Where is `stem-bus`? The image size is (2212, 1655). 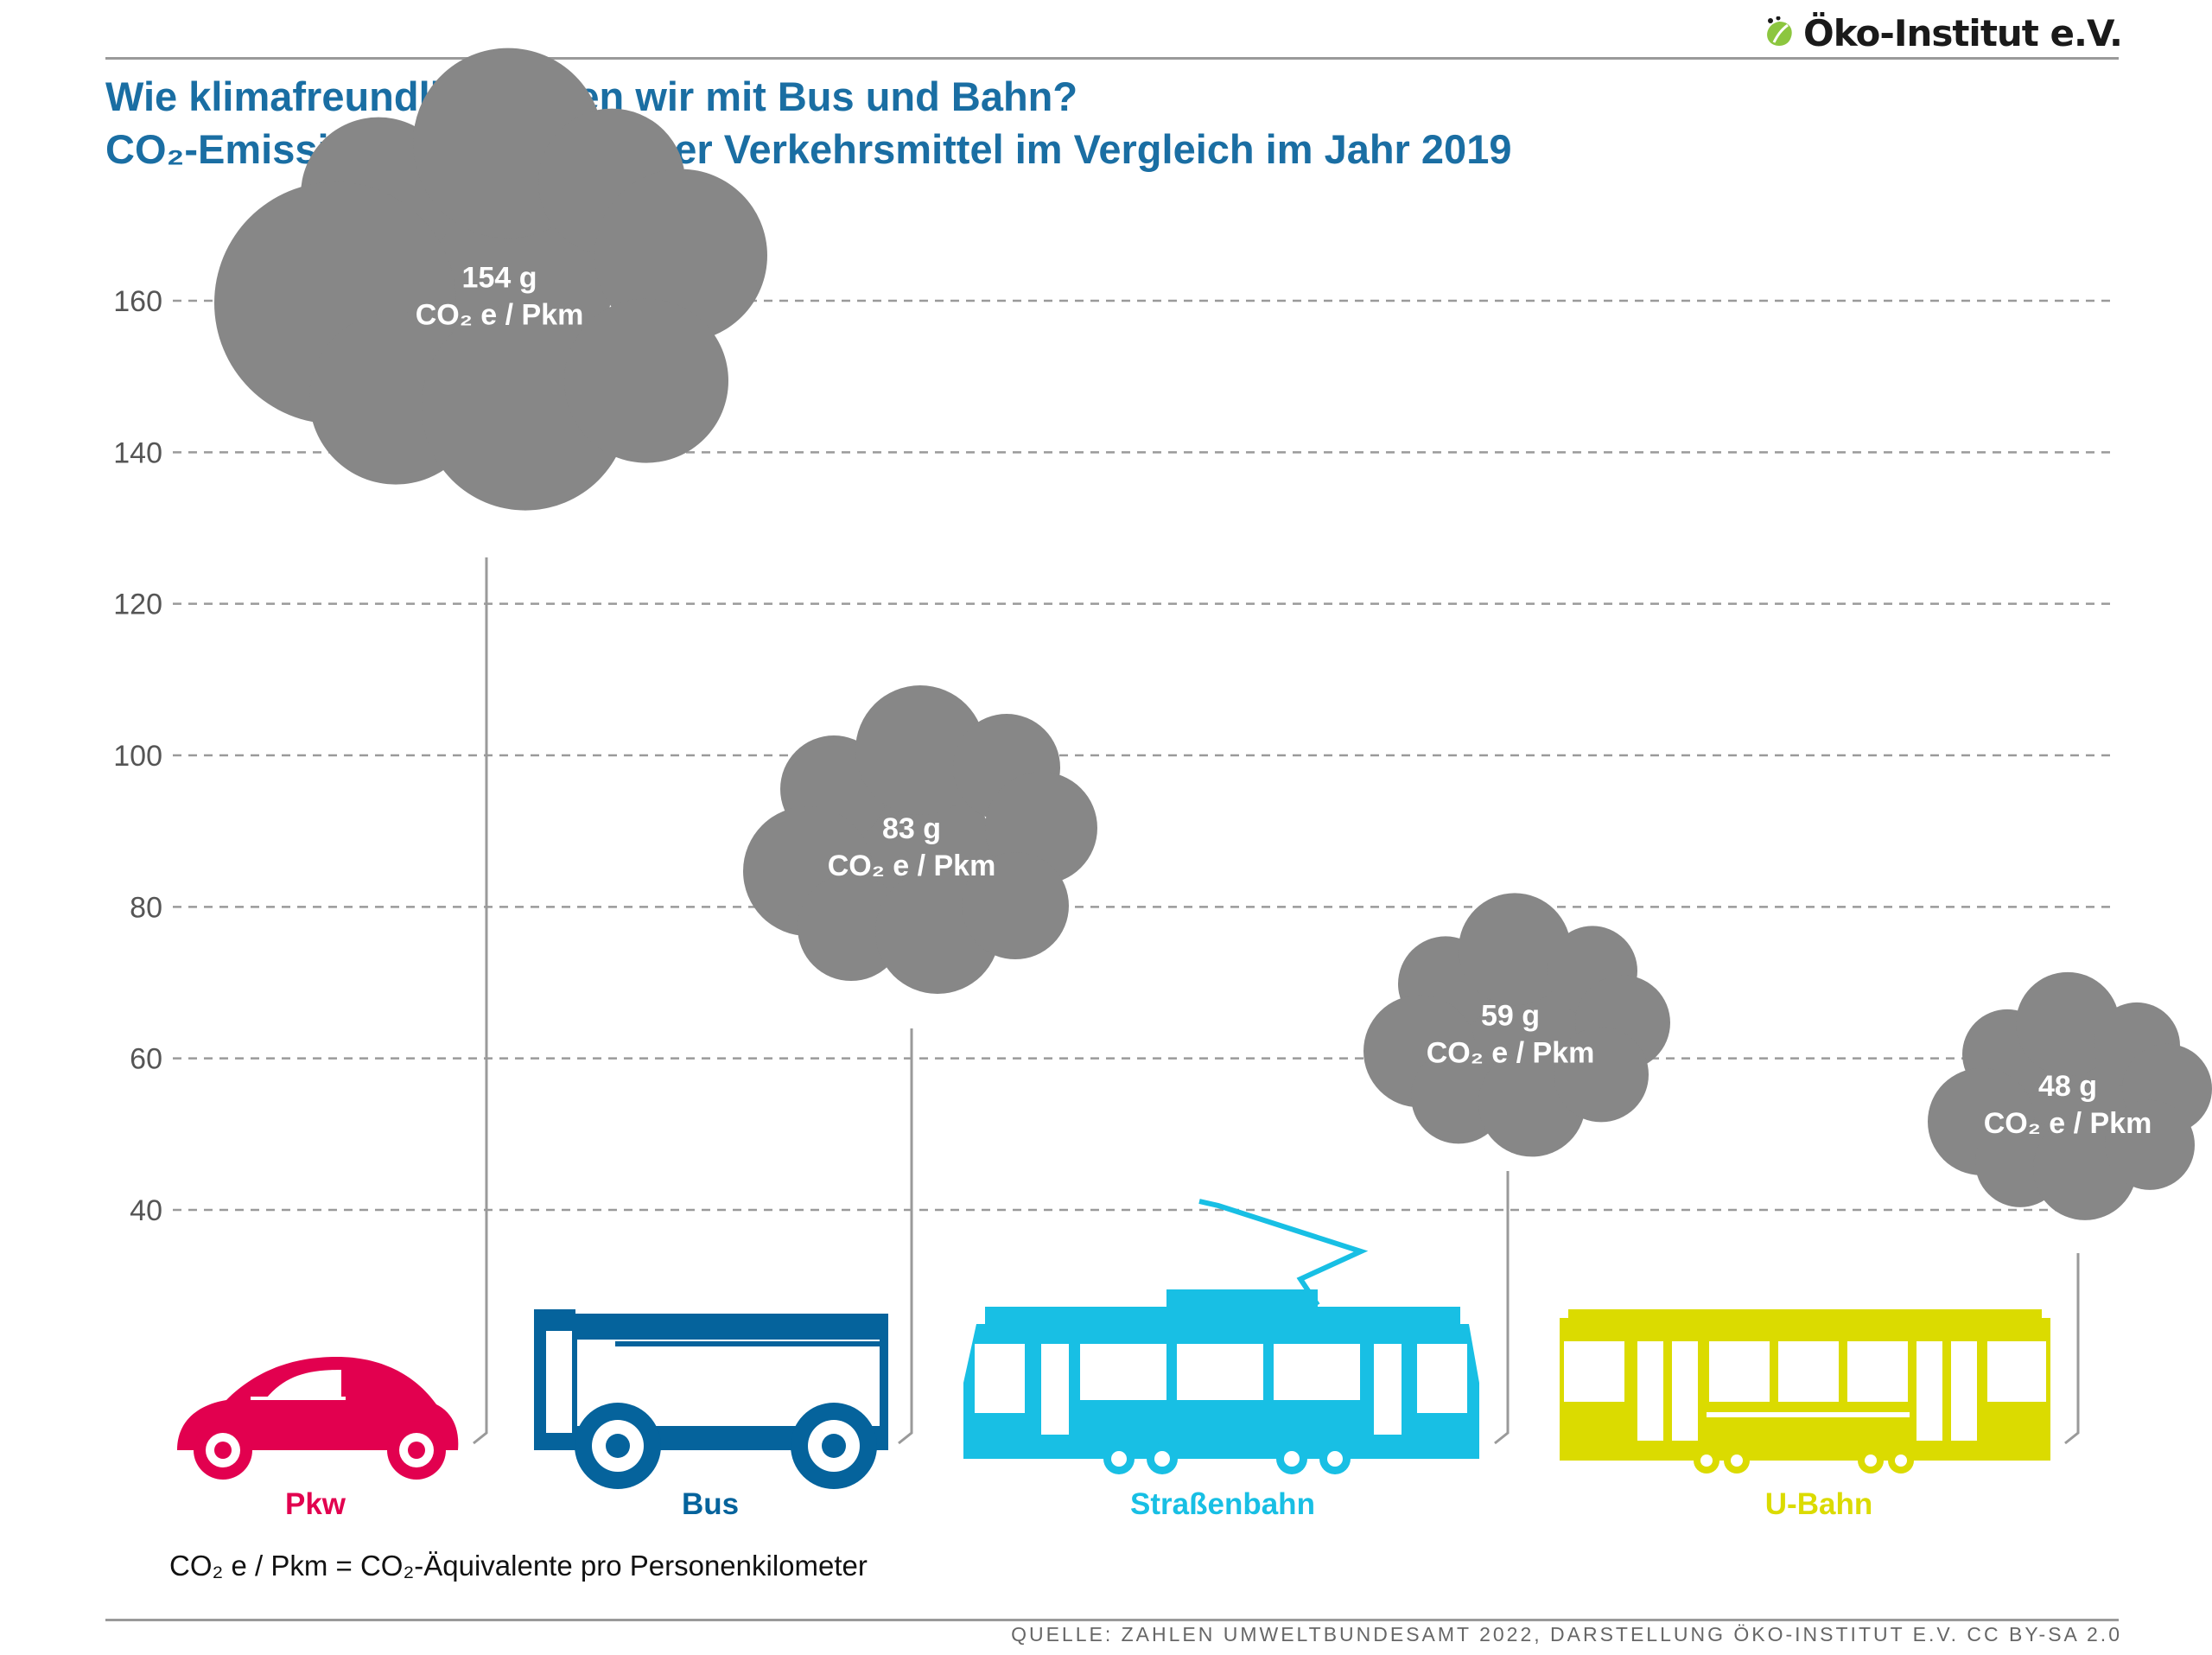
stem-bus is located at coordinates (905, 1236).